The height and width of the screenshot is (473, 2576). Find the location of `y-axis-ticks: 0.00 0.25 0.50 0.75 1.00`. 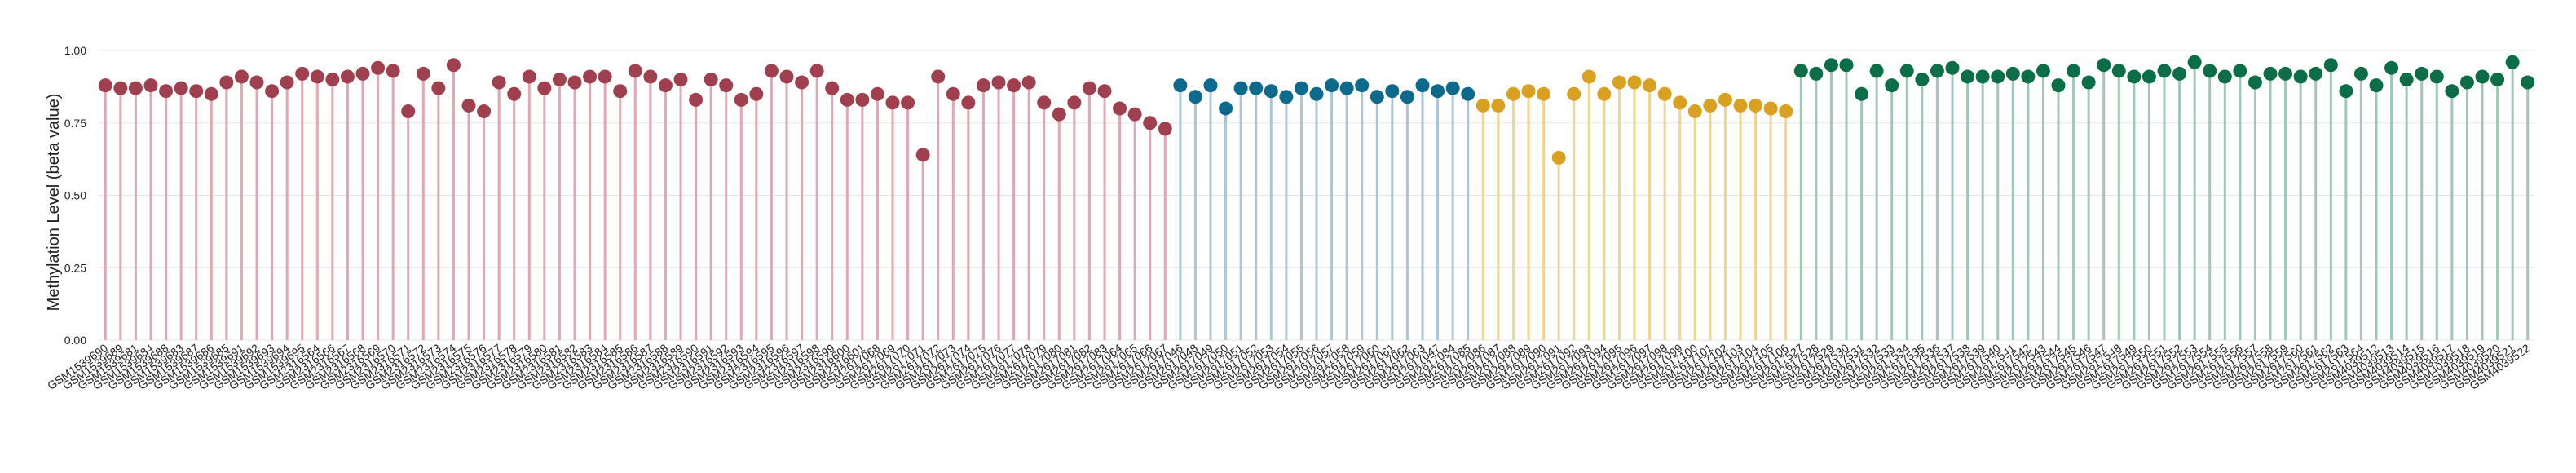

y-axis-ticks: 0.00 0.25 0.50 0.75 1.00 is located at coordinates (75, 195).